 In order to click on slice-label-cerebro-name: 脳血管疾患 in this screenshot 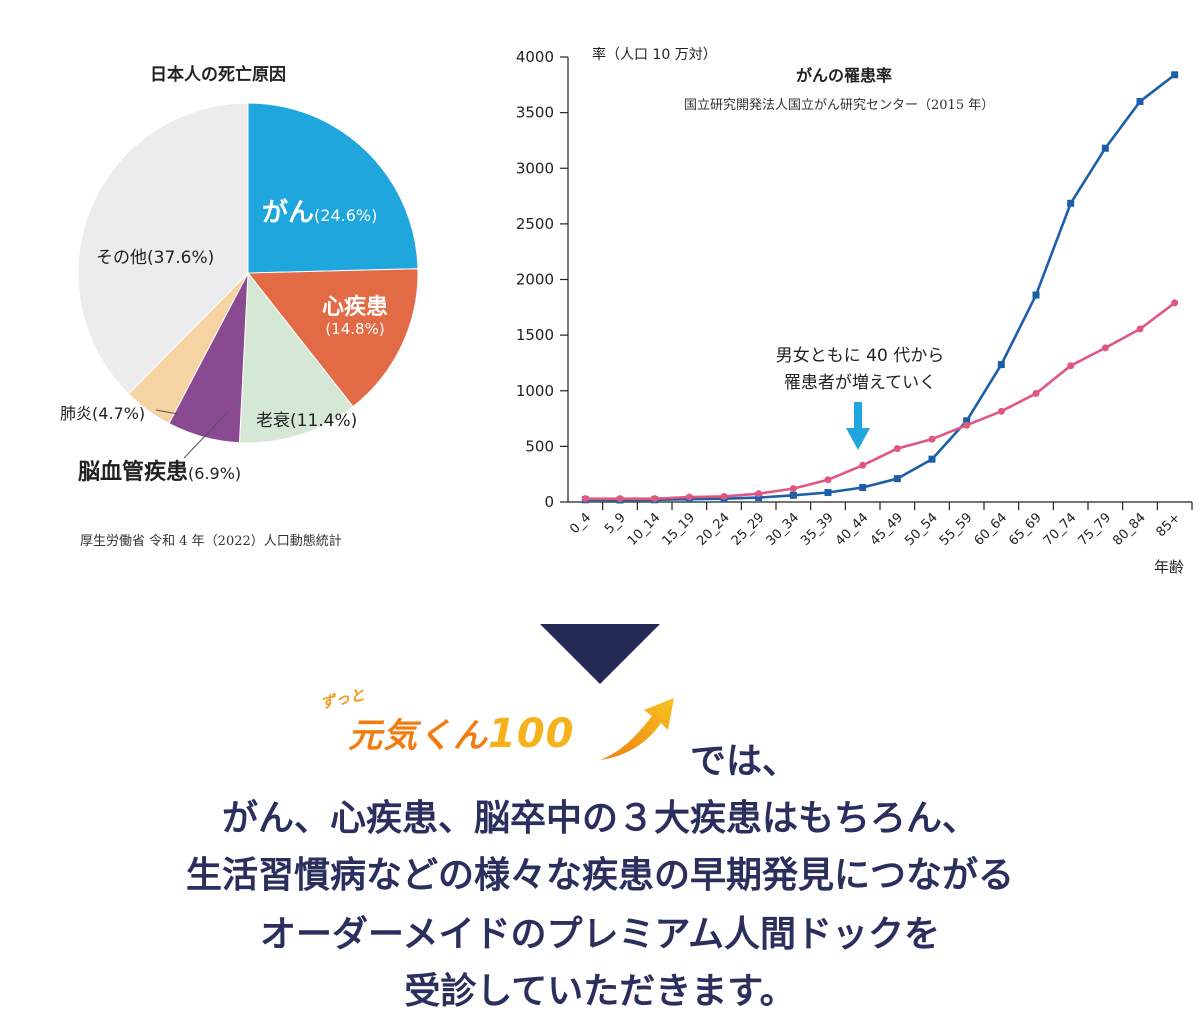, I will do `click(133, 472)`.